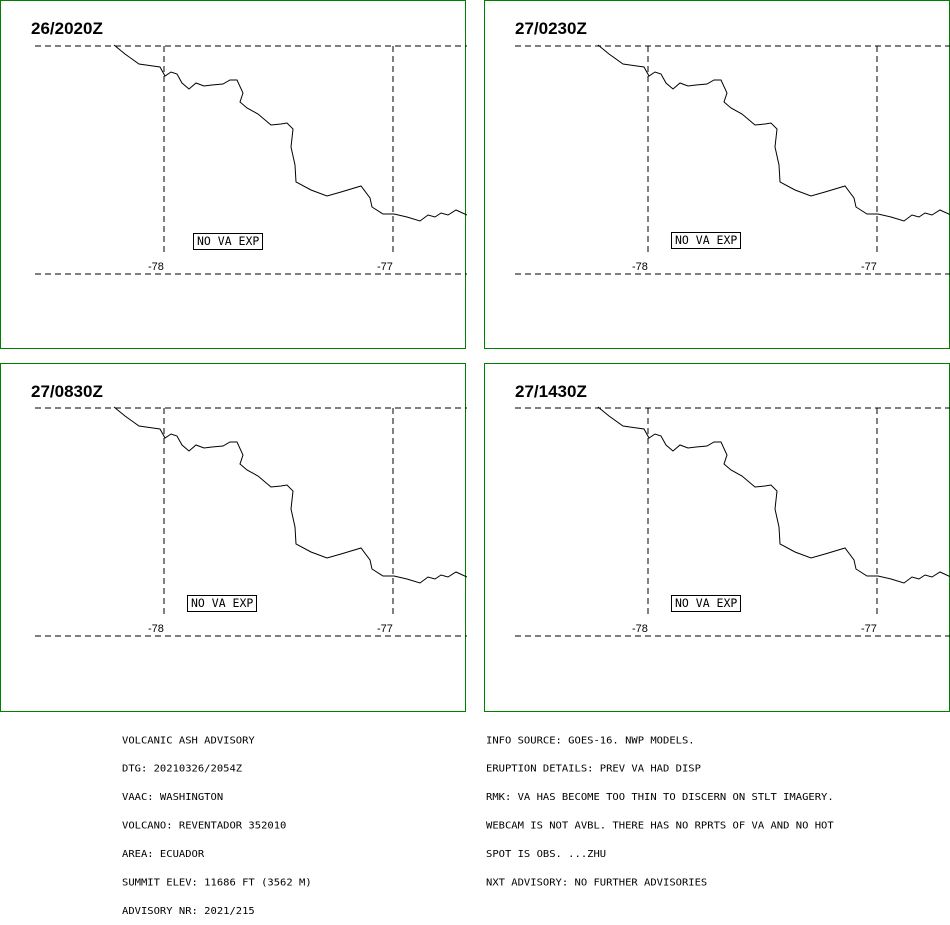 Image resolution: width=950 pixels, height=925 pixels. I want to click on panel-time-4: 27/1430Z, so click(551, 391).